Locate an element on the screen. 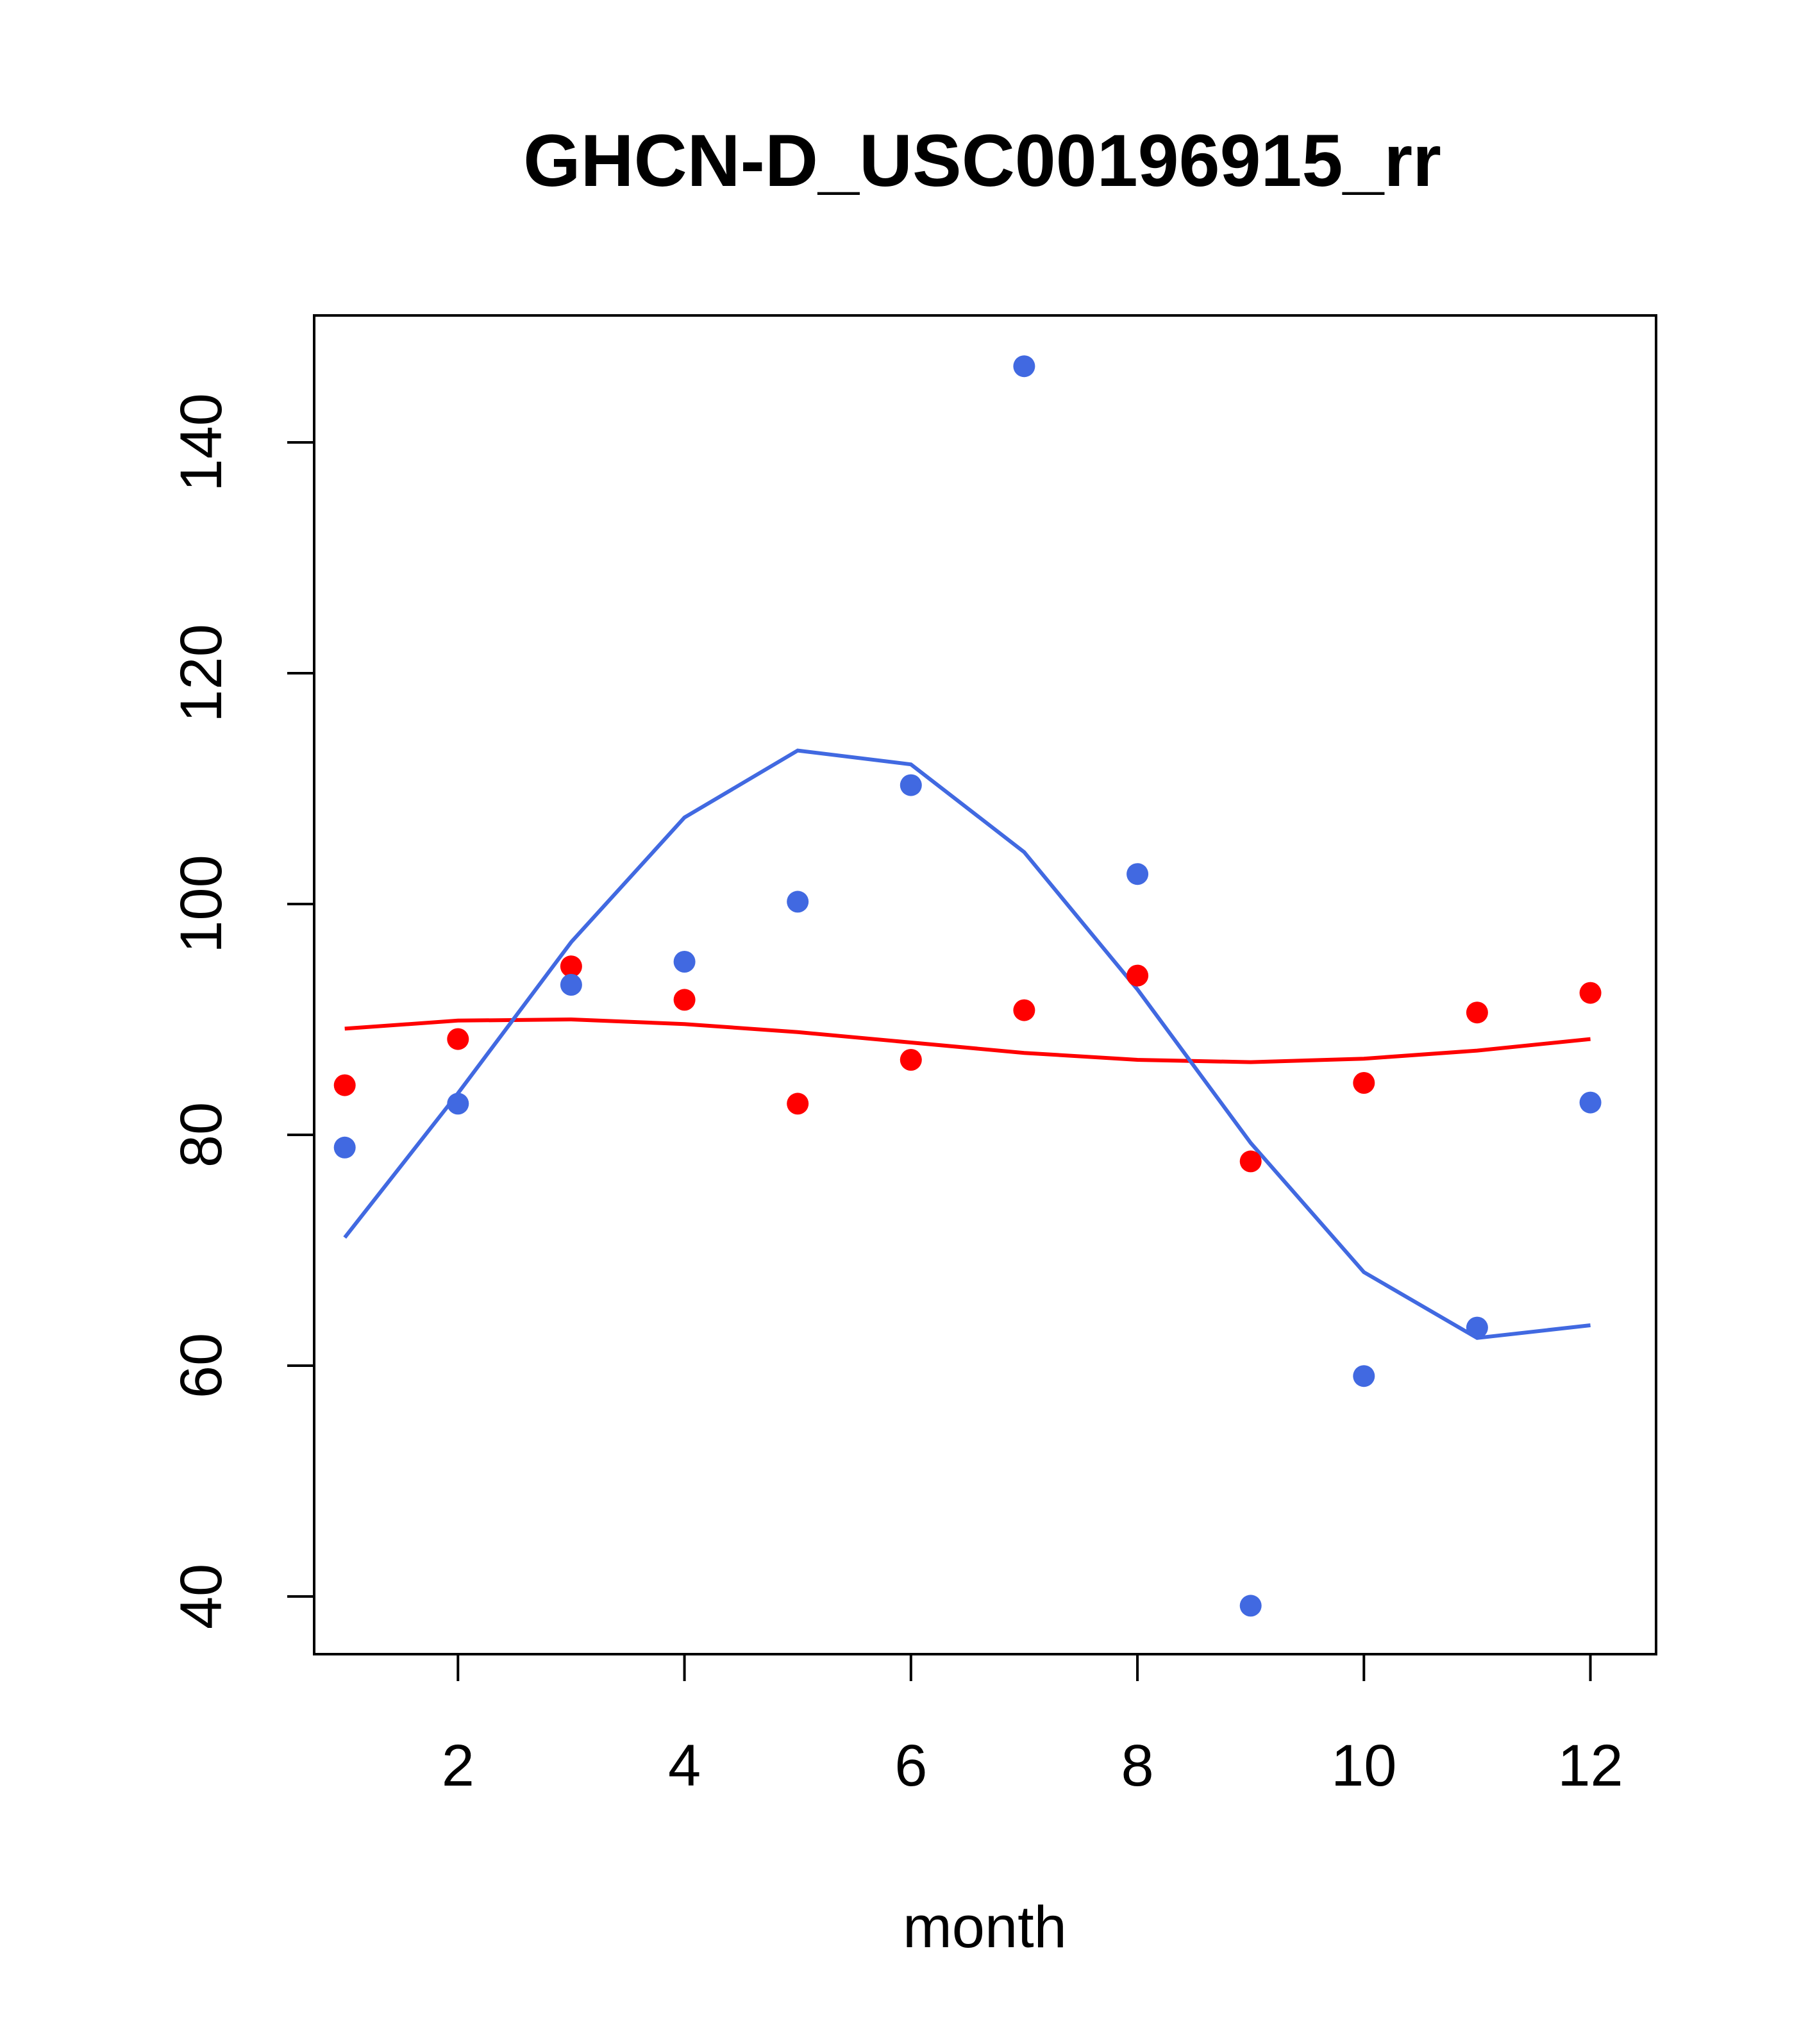 This screenshot has width=1817, height=2044. x-axis: 2 4 6 8 10 12 is located at coordinates (1032, 1725).